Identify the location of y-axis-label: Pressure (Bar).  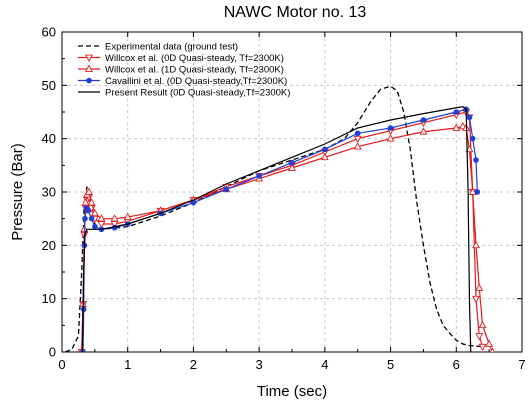
(17, 192).